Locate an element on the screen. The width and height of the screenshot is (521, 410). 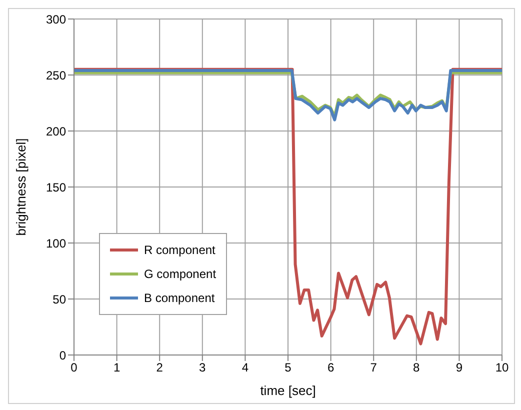
y-tick-label: 100 is located at coordinates (56, 243).